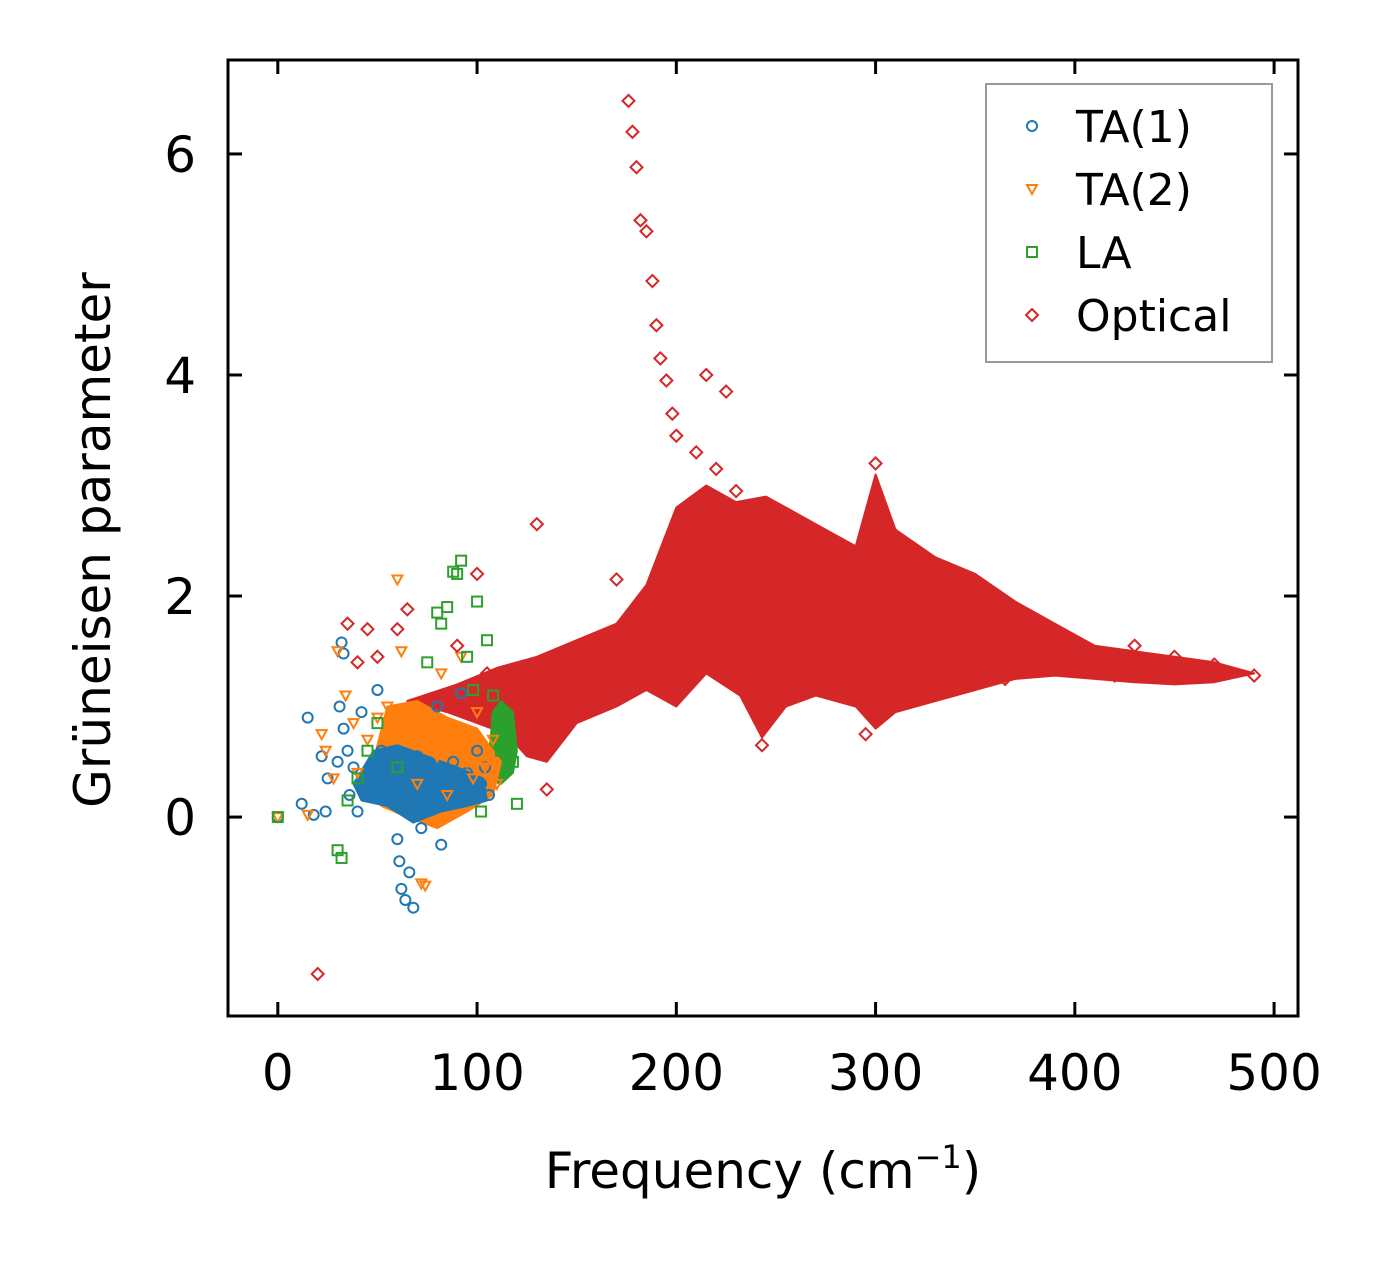 Image resolution: width=1388 pixels, height=1264 pixels. Describe the element at coordinates (1104, 253) in the screenshot. I see `legend-label: LA` at that location.